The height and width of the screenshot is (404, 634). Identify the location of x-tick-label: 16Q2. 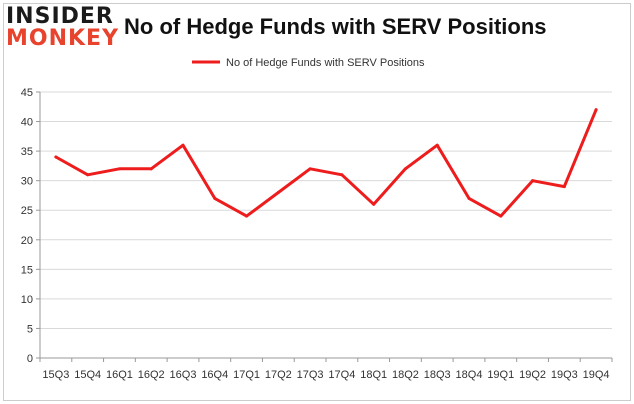
(151, 375).